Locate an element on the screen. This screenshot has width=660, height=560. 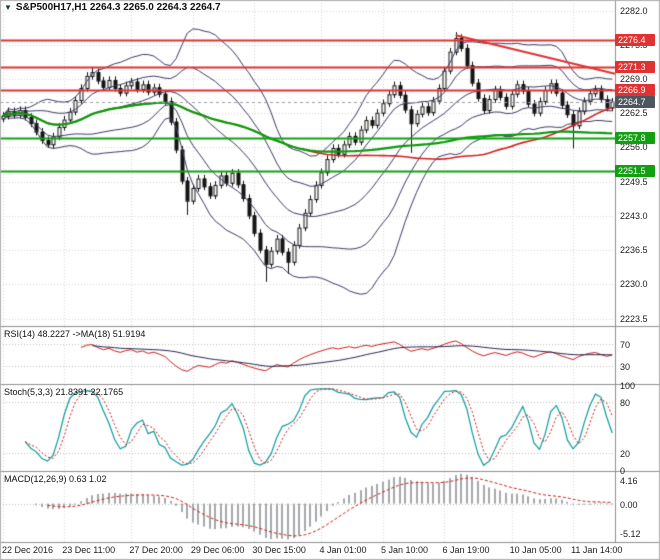
price-tick-label: 2282.0 is located at coordinates (634, 10).